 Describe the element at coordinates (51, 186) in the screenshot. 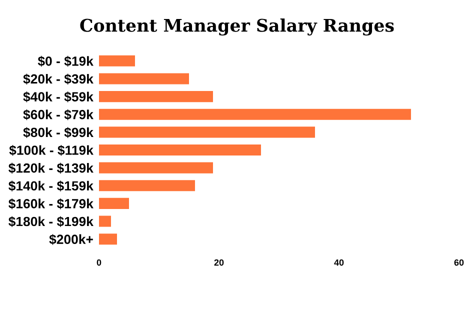

I see `y-tick-label: $140k - $159k` at that location.